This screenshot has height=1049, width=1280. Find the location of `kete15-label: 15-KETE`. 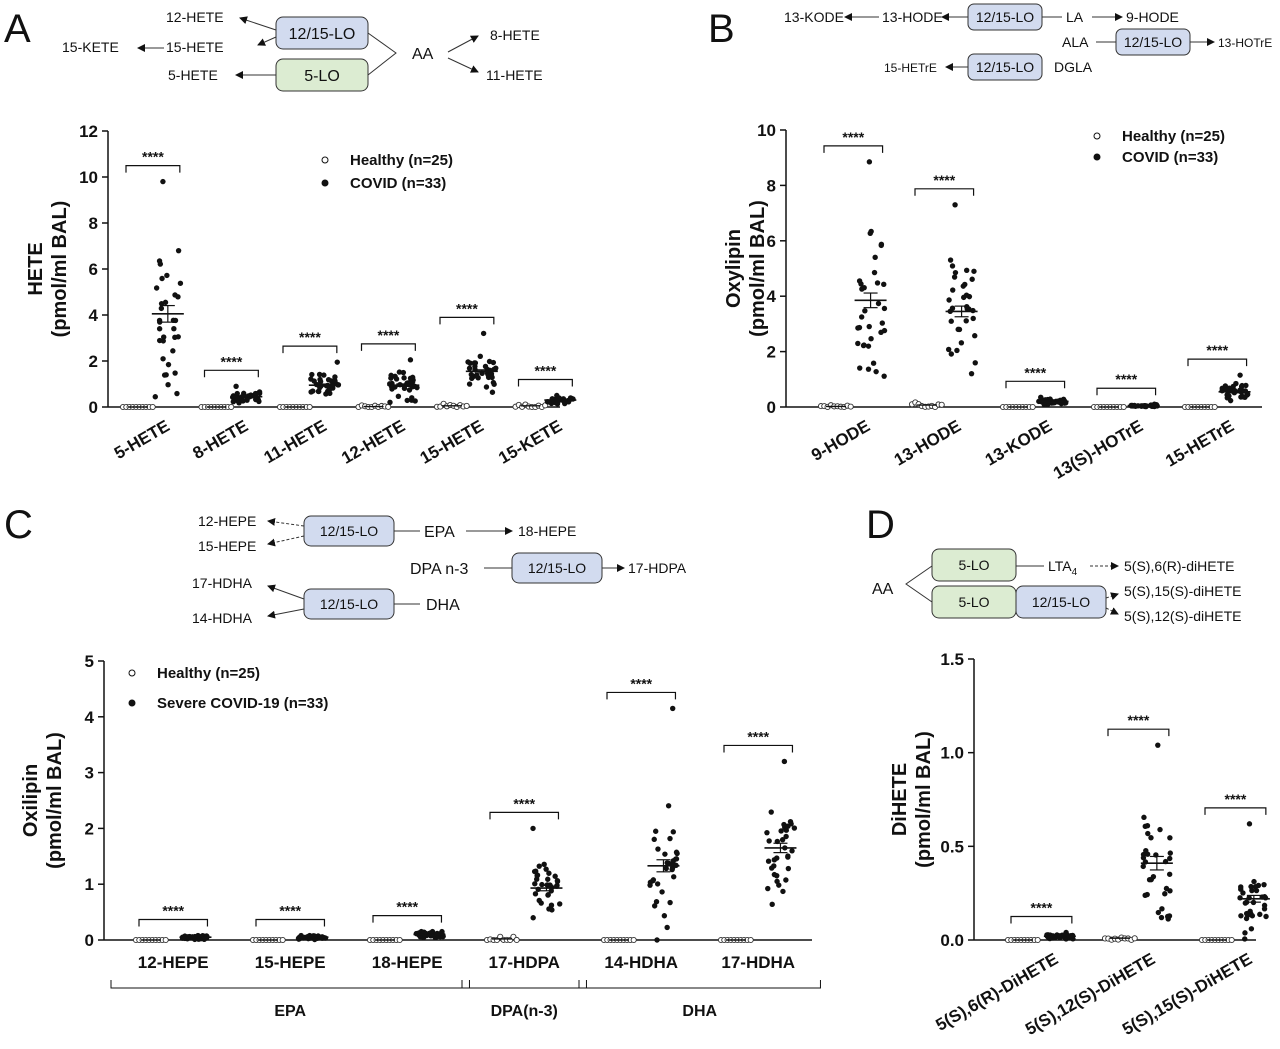

kete15-label: 15-KETE is located at coordinates (90, 47).